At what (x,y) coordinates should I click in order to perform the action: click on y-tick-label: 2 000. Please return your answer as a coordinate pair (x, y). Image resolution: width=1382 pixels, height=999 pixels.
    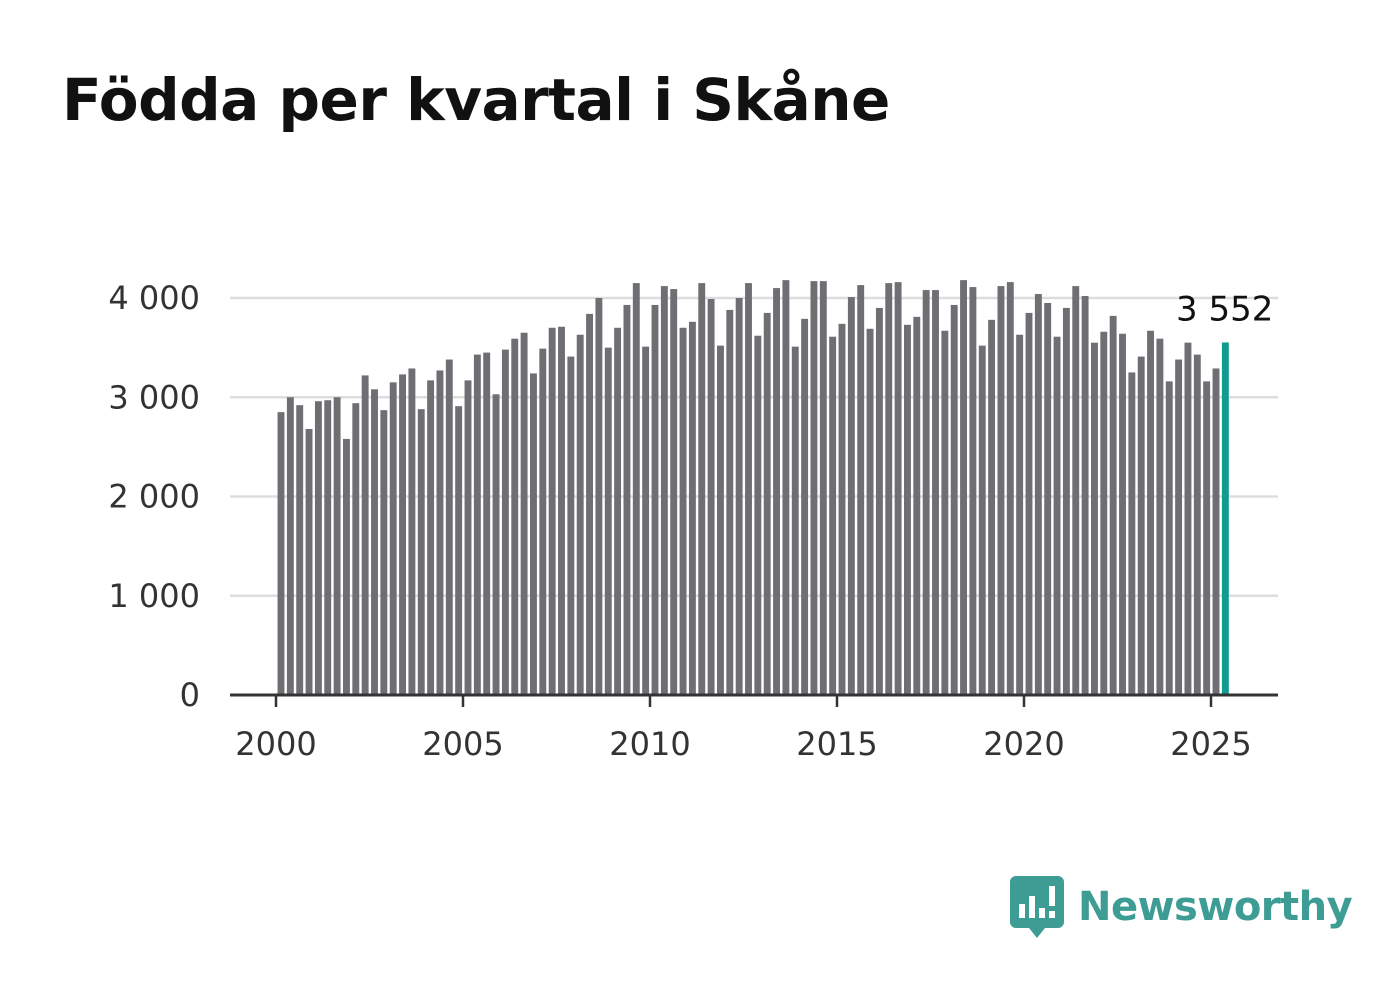
    Looking at the image, I should click on (154, 497).